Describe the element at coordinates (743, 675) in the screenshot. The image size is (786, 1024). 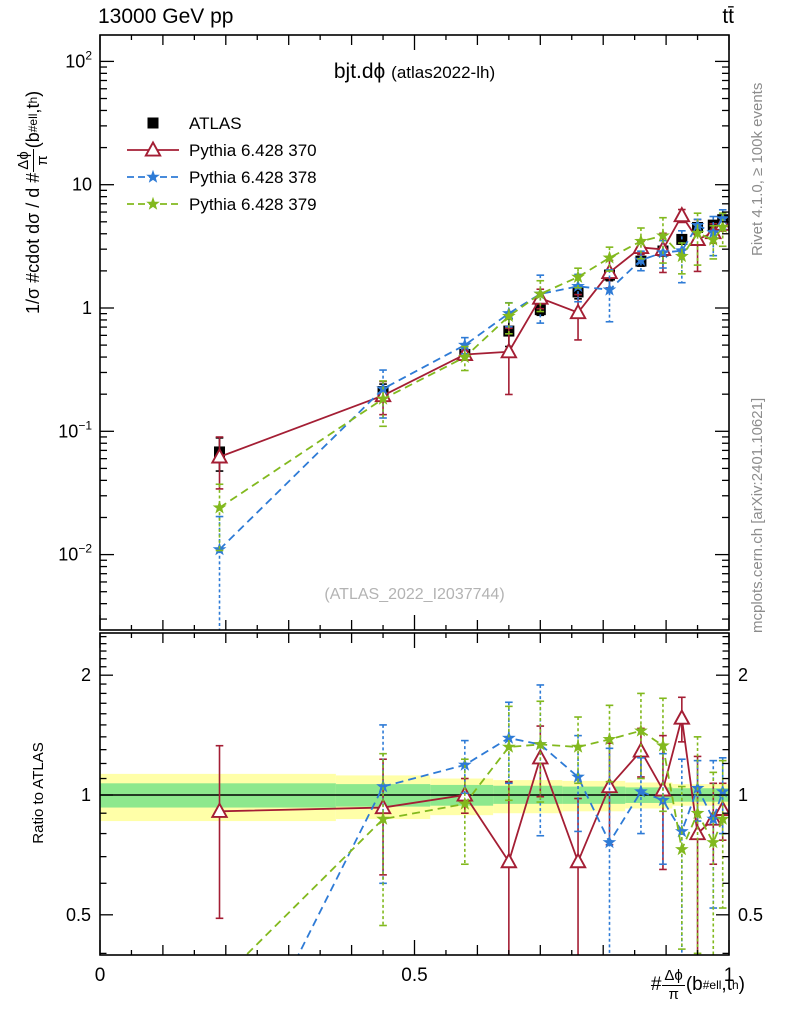
I see `ratio-tick-label-right: 2` at that location.